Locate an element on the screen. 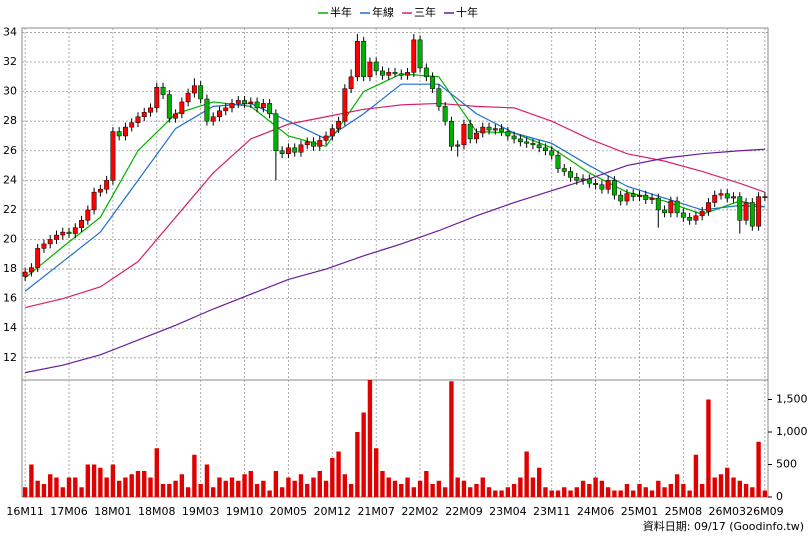 This screenshot has height=540, width=808. y2-tick-label: 500 is located at coordinates (786, 464).